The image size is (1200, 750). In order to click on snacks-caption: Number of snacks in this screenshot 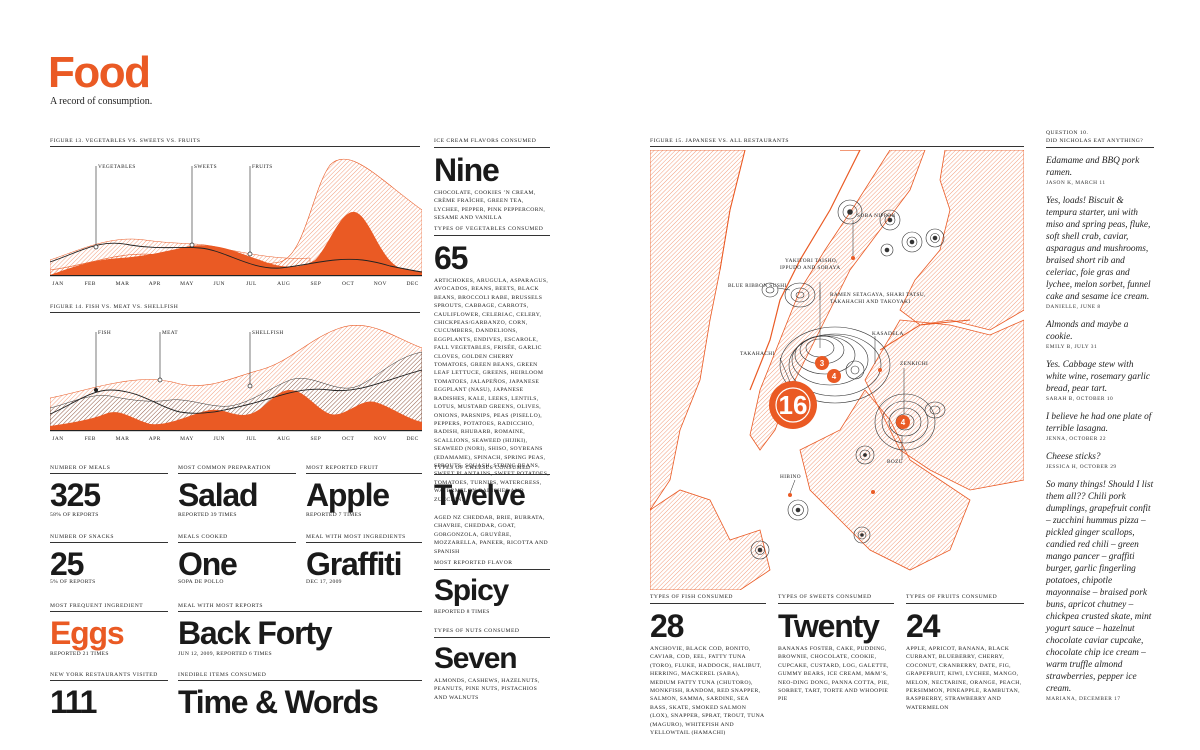, I will do `click(82, 537)`.